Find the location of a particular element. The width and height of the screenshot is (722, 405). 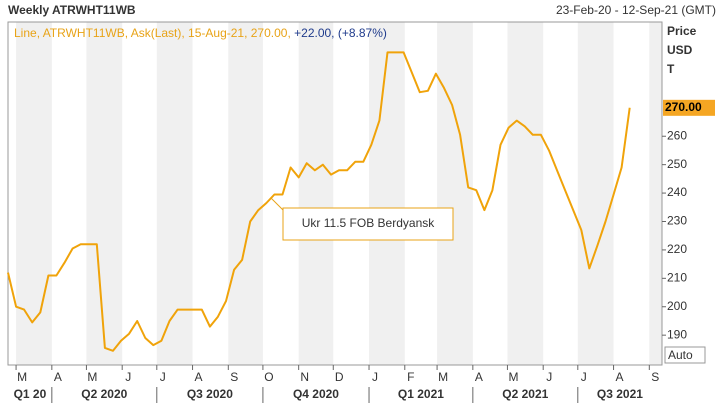

y-tick-label: 190 is located at coordinates (677, 334).